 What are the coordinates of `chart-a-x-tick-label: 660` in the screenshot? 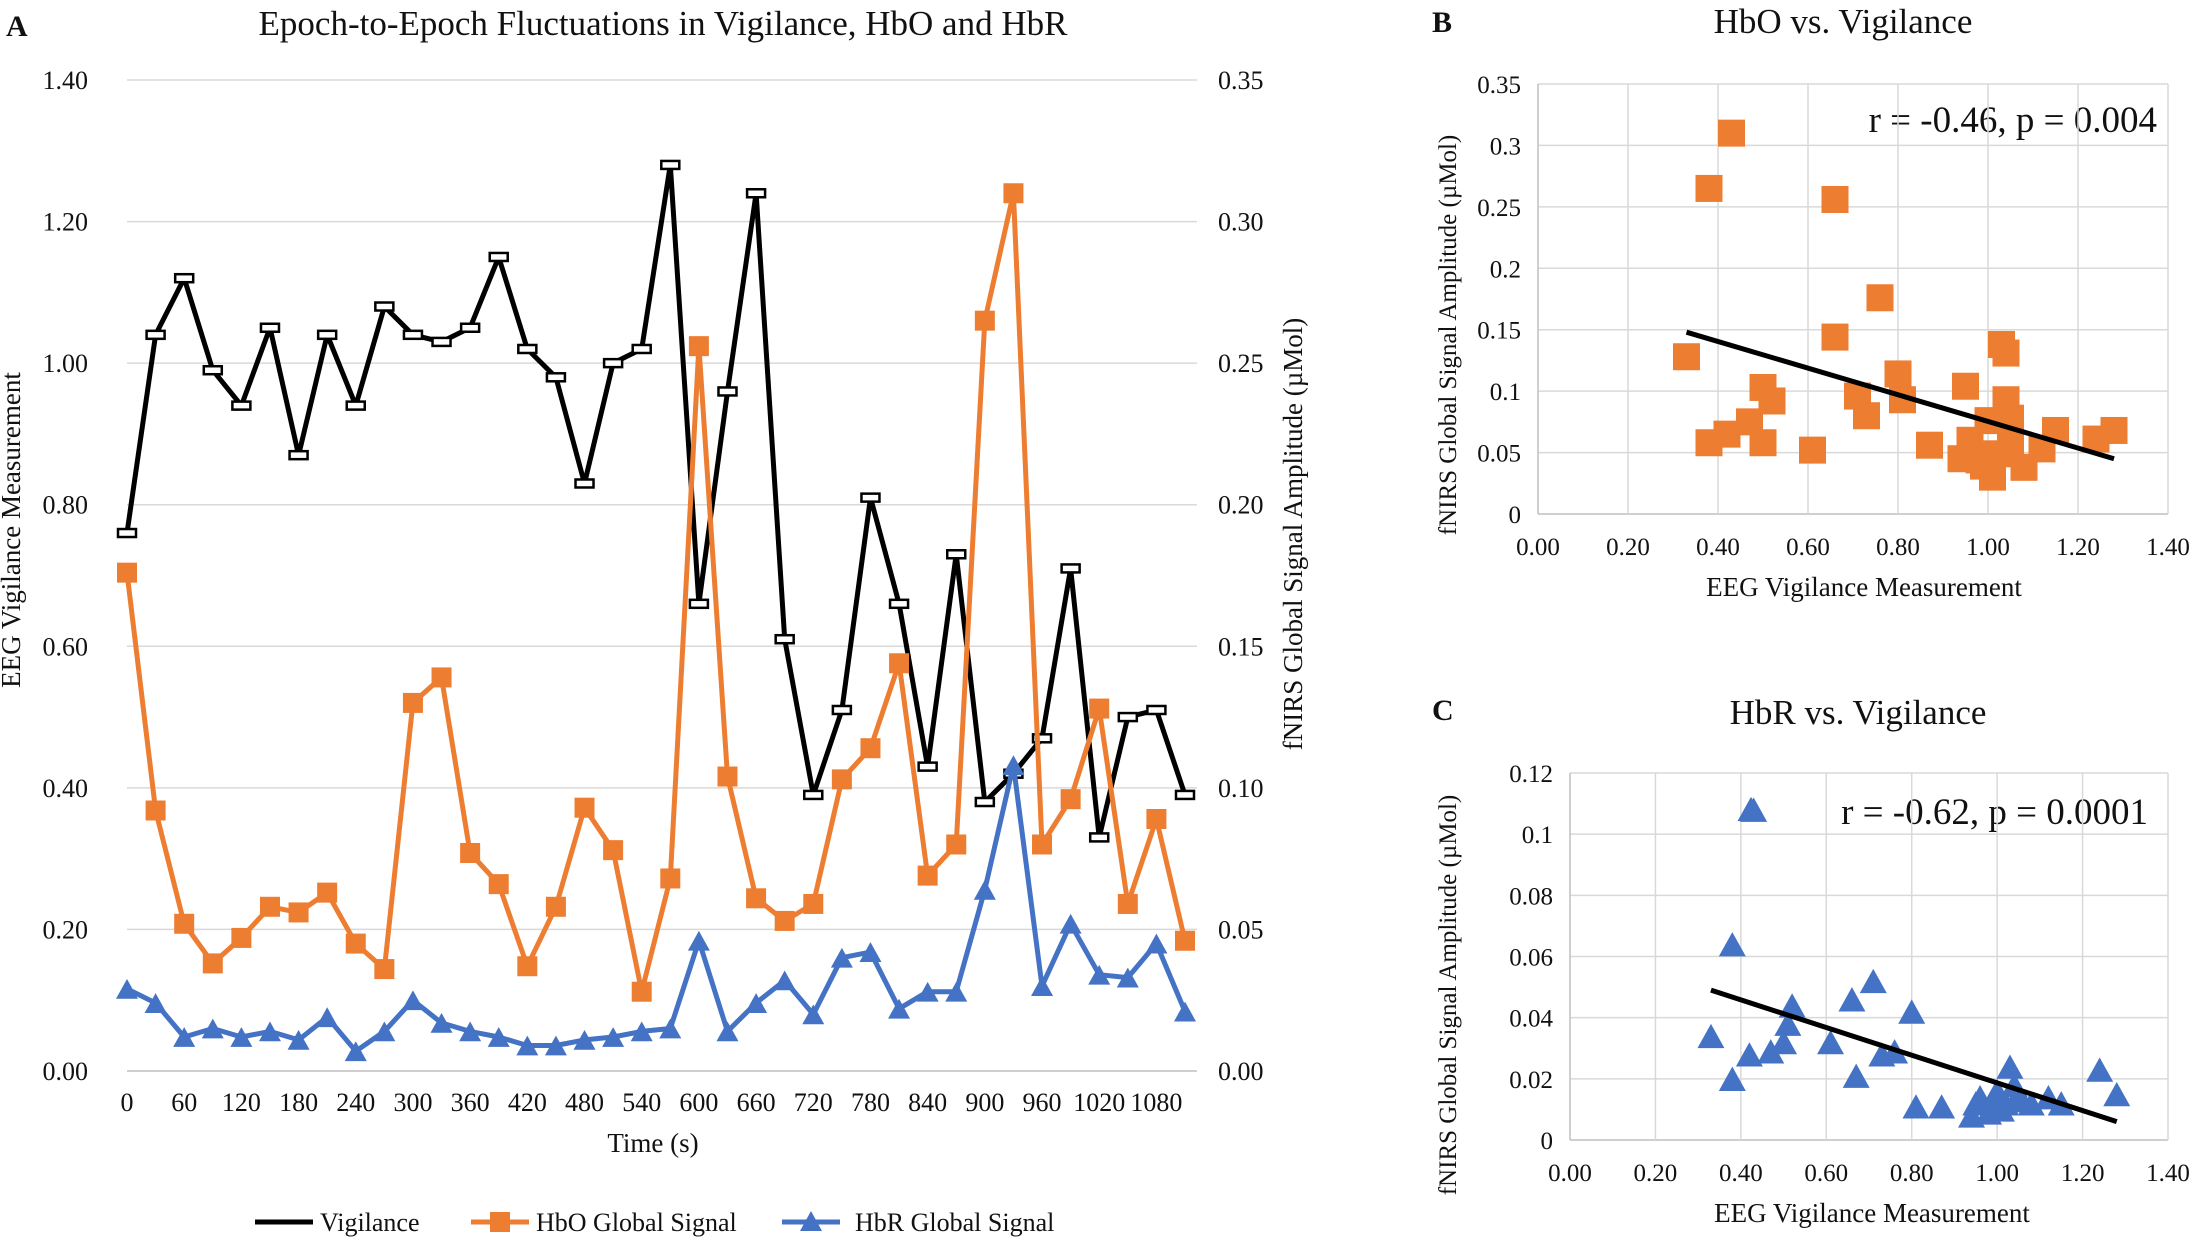 It's located at (756, 1102).